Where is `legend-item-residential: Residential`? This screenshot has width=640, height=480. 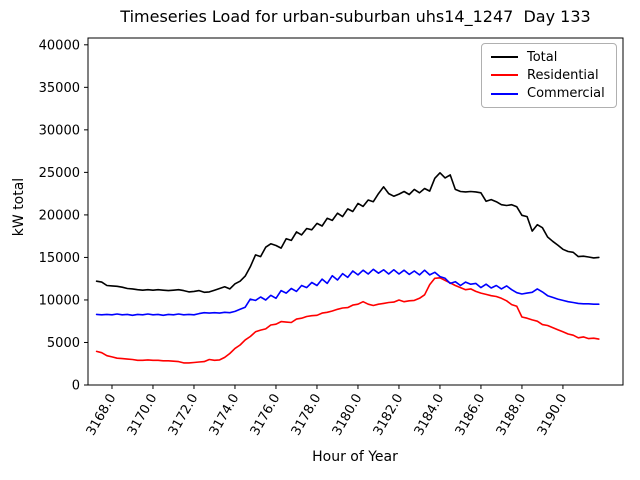
legend-item-residential: Residential is located at coordinates (549, 75).